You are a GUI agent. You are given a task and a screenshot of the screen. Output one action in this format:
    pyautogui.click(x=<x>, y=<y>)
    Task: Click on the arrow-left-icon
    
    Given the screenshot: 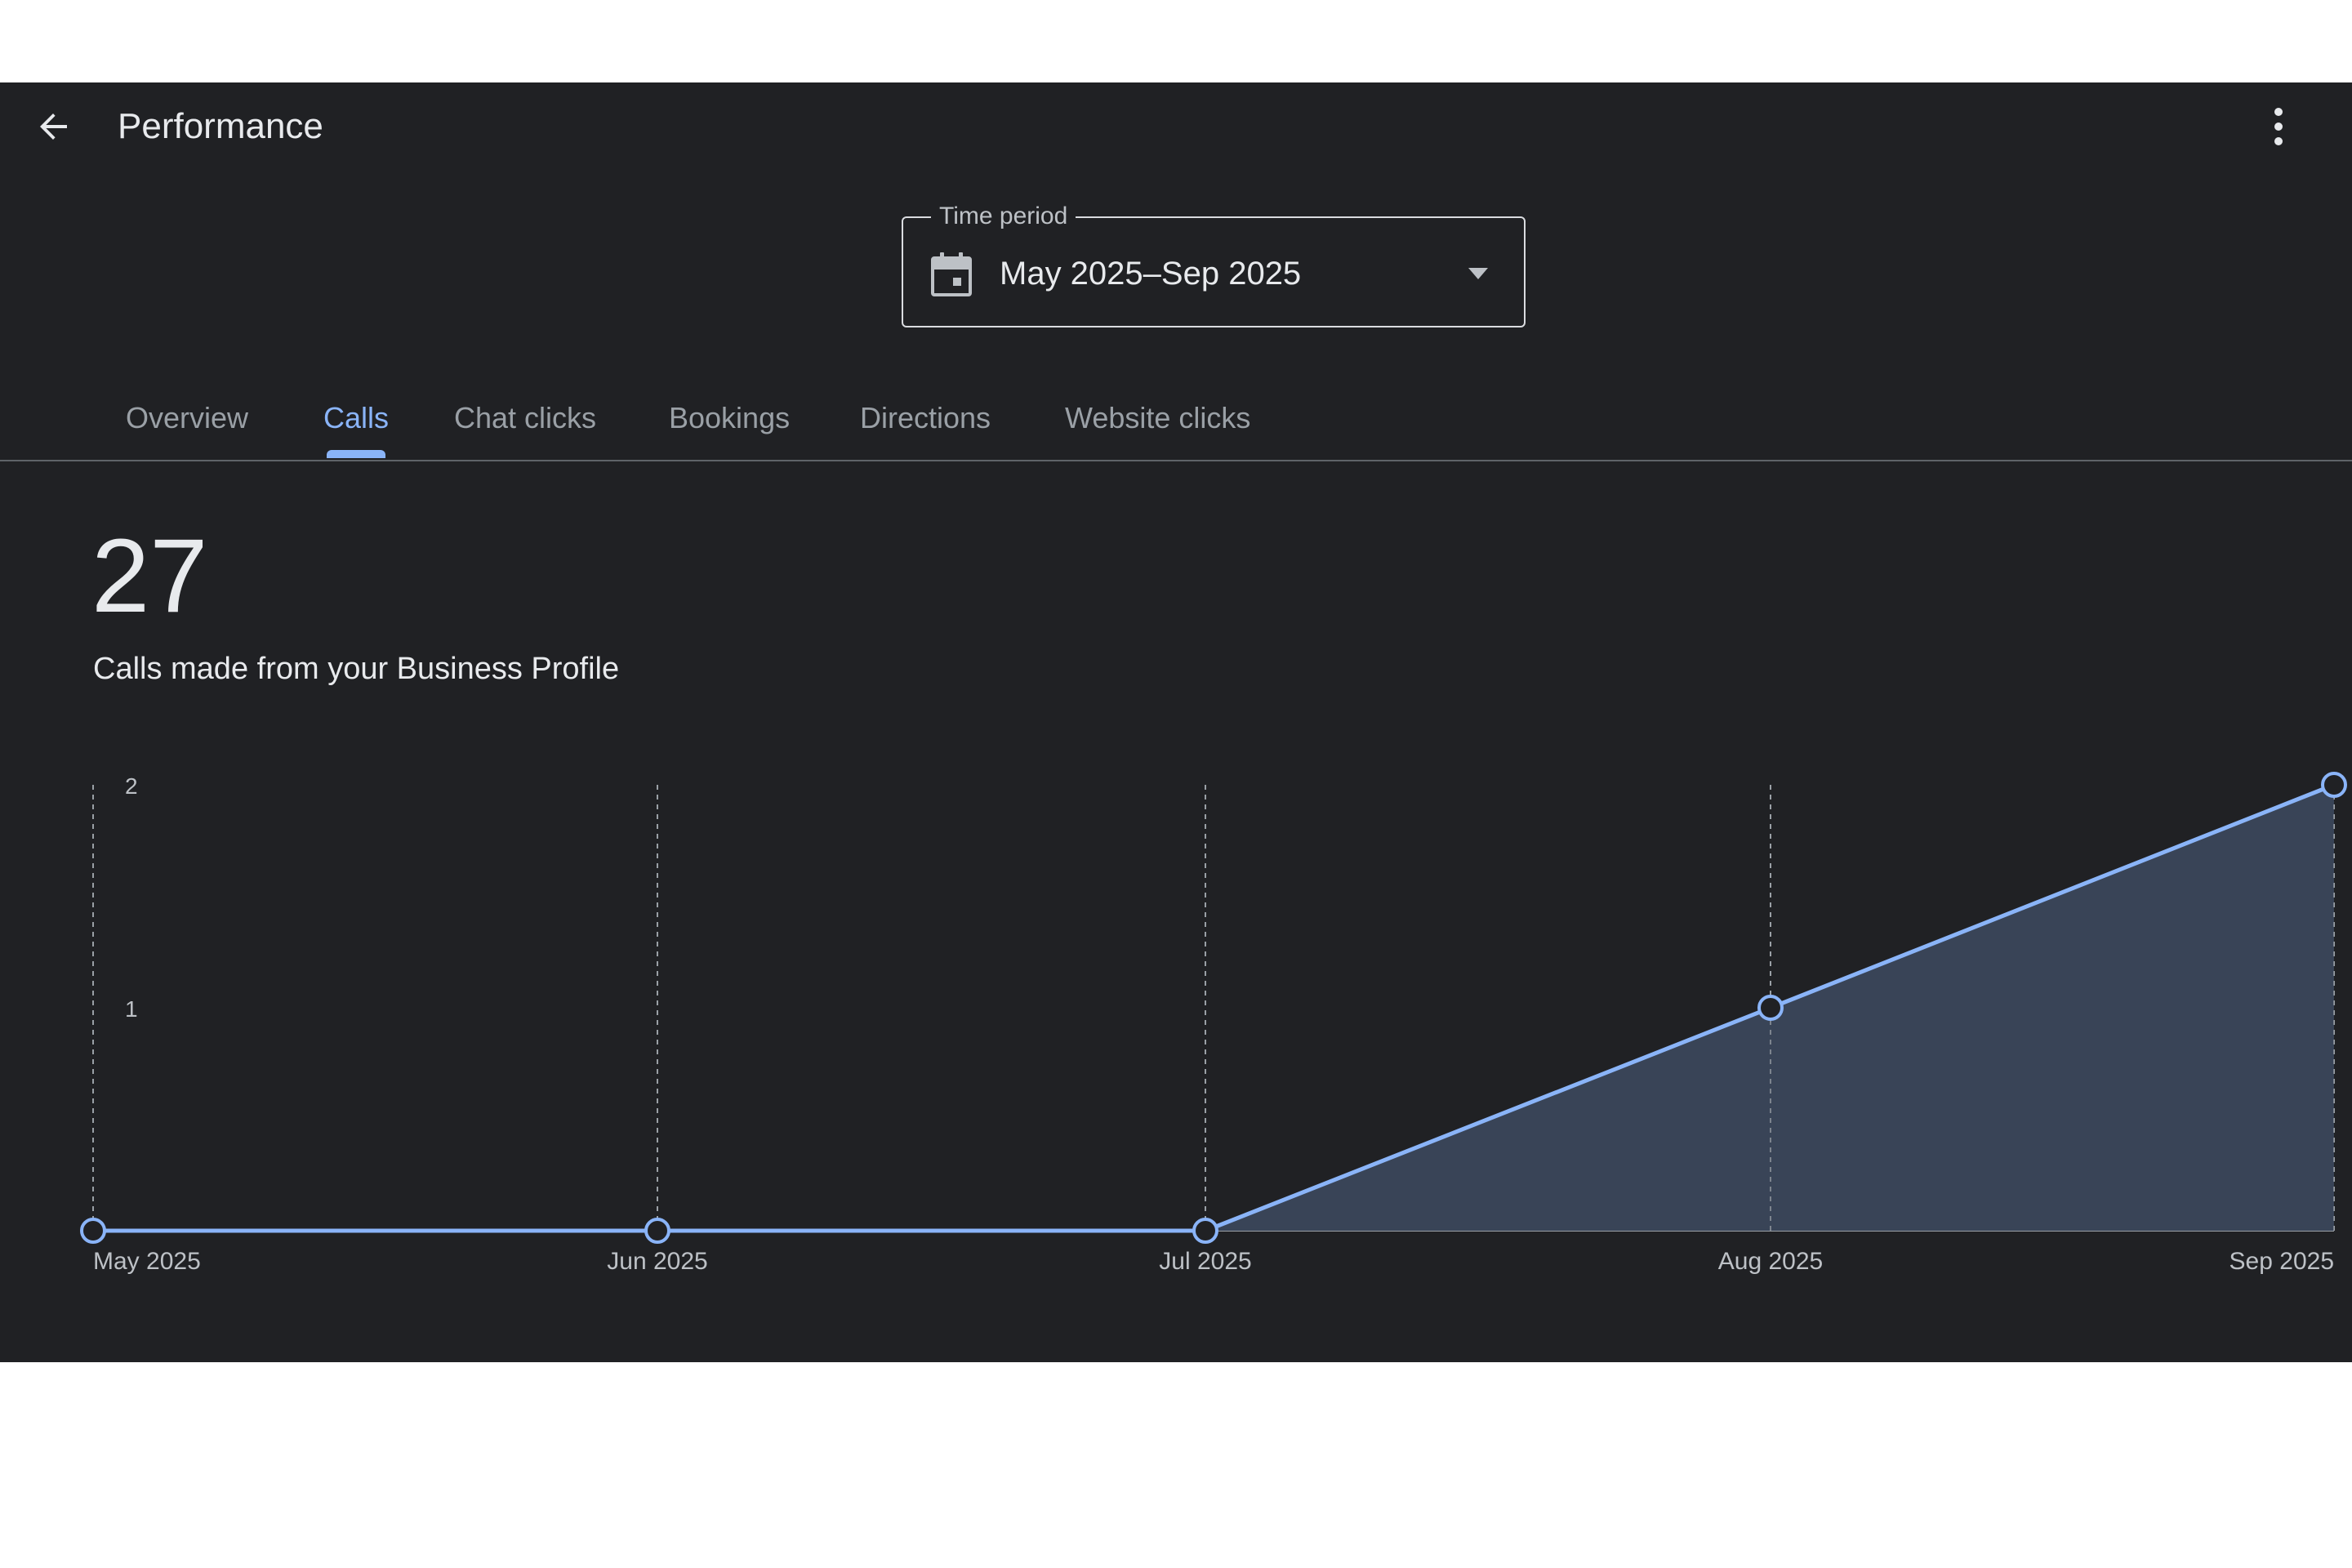 What is the action you would take?
    pyautogui.click(x=53, y=127)
    